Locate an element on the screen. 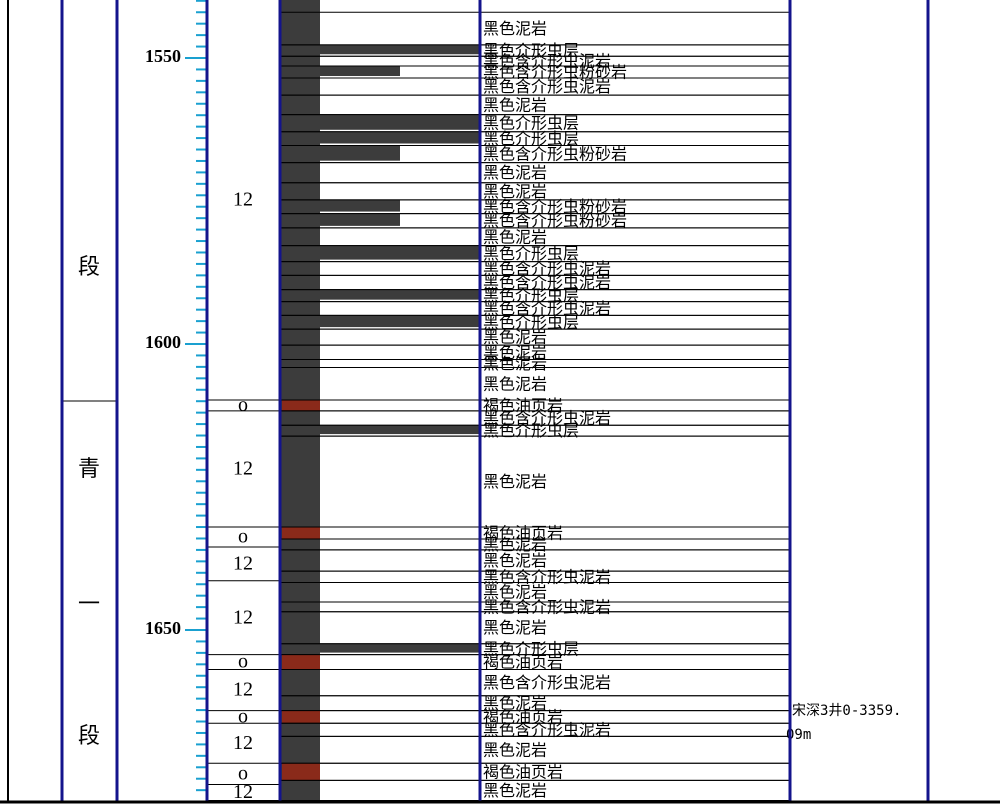 The width and height of the screenshot is (1000, 812). depth-label: 1600 is located at coordinates (163, 342).